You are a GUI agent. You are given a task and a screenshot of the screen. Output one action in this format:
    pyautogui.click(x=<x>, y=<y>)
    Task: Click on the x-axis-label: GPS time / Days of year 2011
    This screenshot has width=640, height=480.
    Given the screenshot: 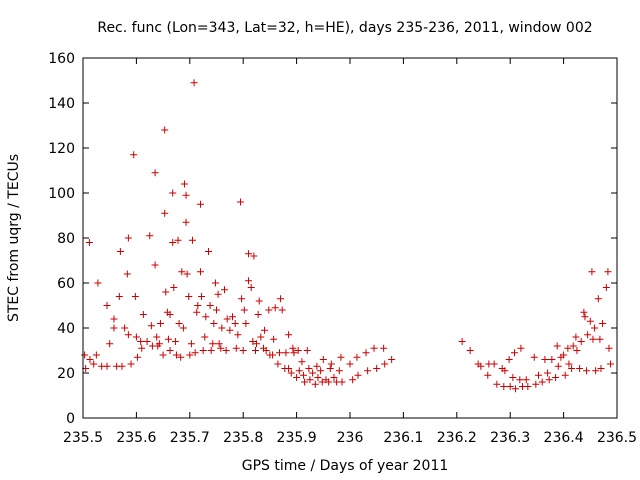 What is the action you would take?
    pyautogui.click(x=345, y=466)
    